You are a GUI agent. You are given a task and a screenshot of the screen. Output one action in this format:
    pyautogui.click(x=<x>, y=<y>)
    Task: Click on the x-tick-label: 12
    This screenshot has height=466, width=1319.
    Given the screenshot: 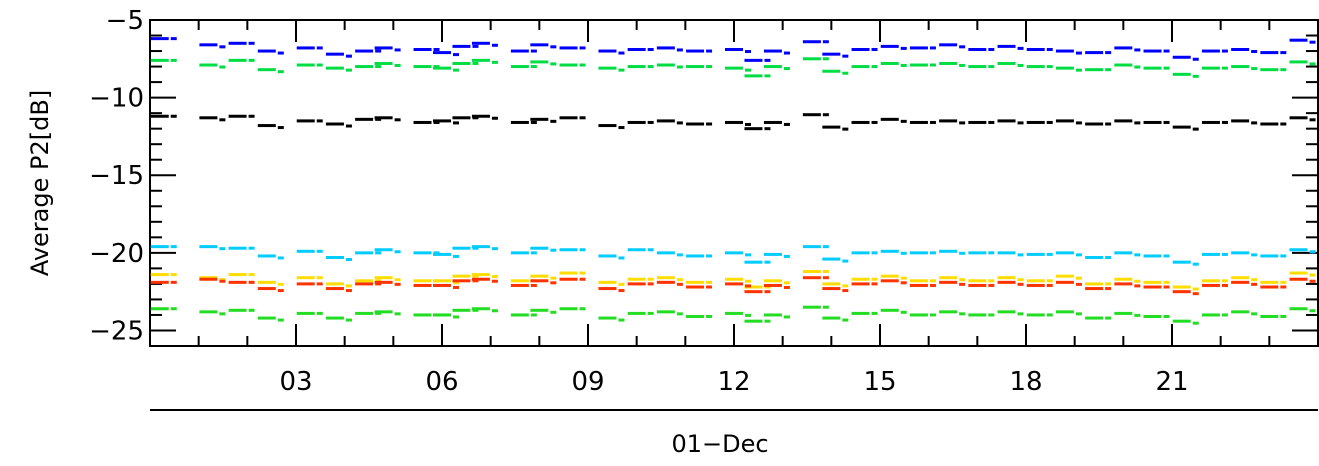 What is the action you would take?
    pyautogui.click(x=733, y=382)
    